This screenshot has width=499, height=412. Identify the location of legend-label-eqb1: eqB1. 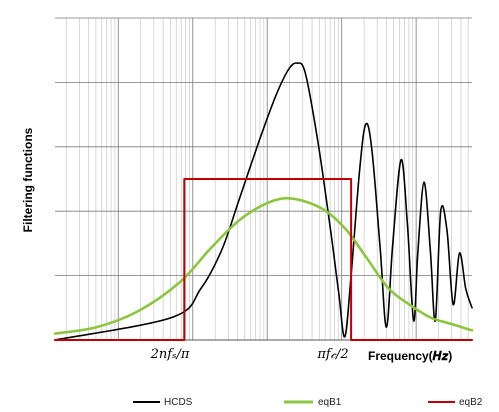
(330, 402).